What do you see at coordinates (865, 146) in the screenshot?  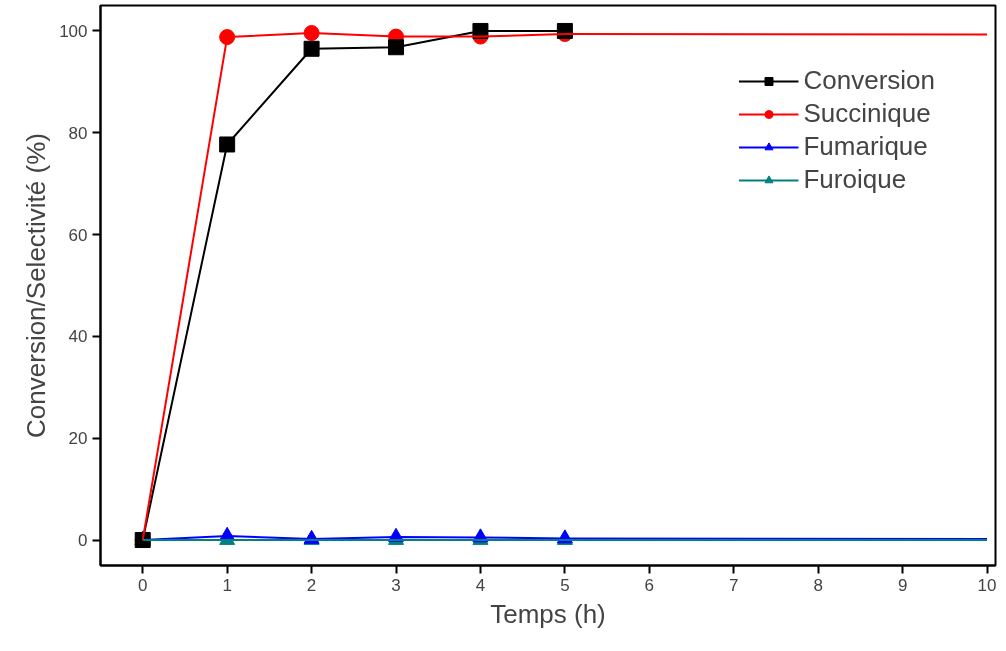 I see `legend-label: Fumarique` at bounding box center [865, 146].